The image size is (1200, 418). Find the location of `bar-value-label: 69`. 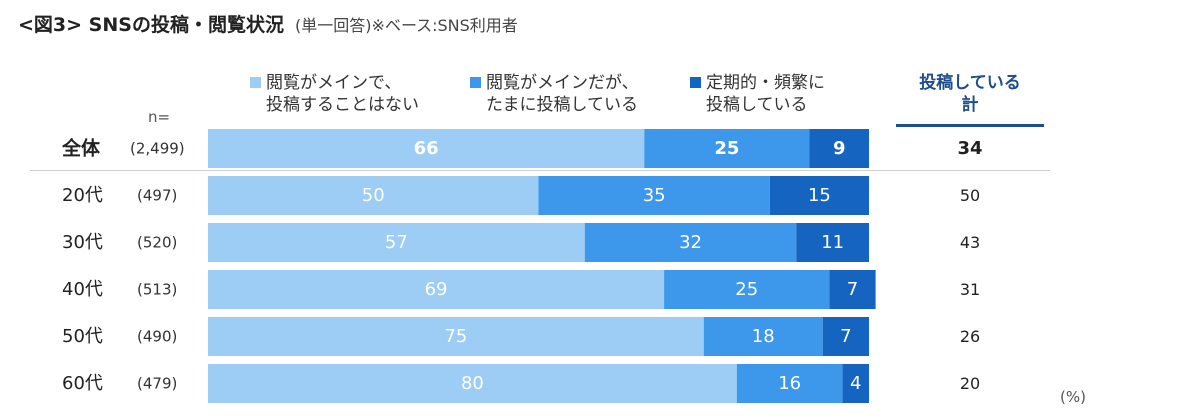

bar-value-label: 69 is located at coordinates (436, 289).